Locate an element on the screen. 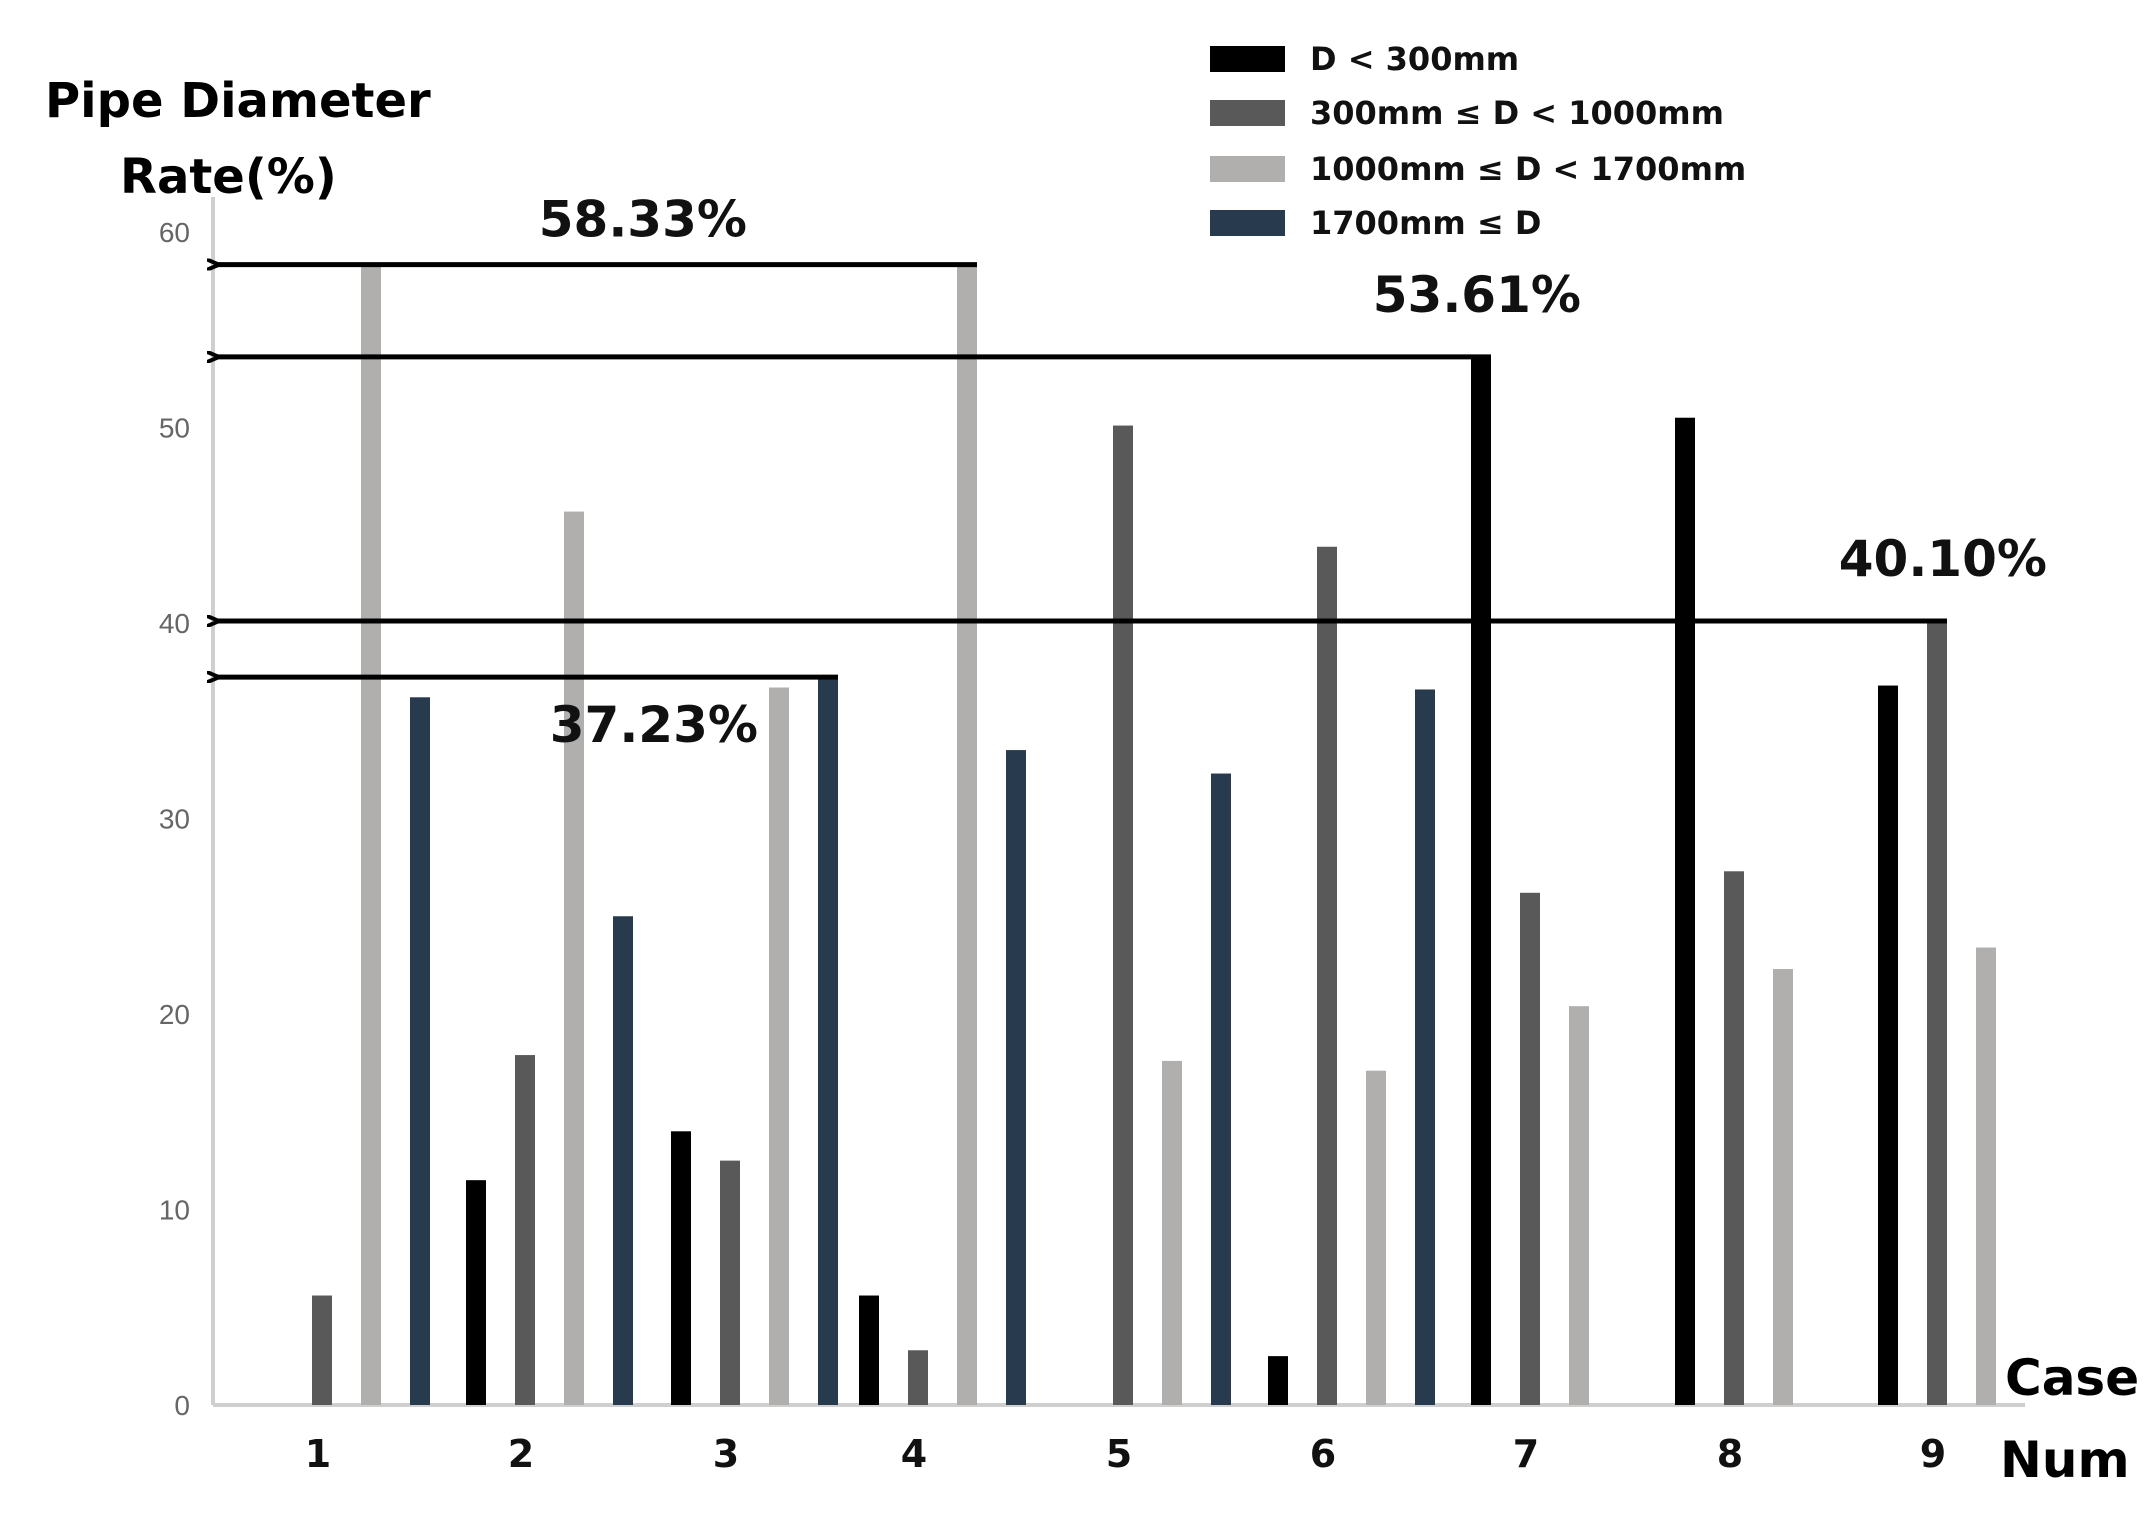  bar-series1-case6 is located at coordinates (1278, 1380).